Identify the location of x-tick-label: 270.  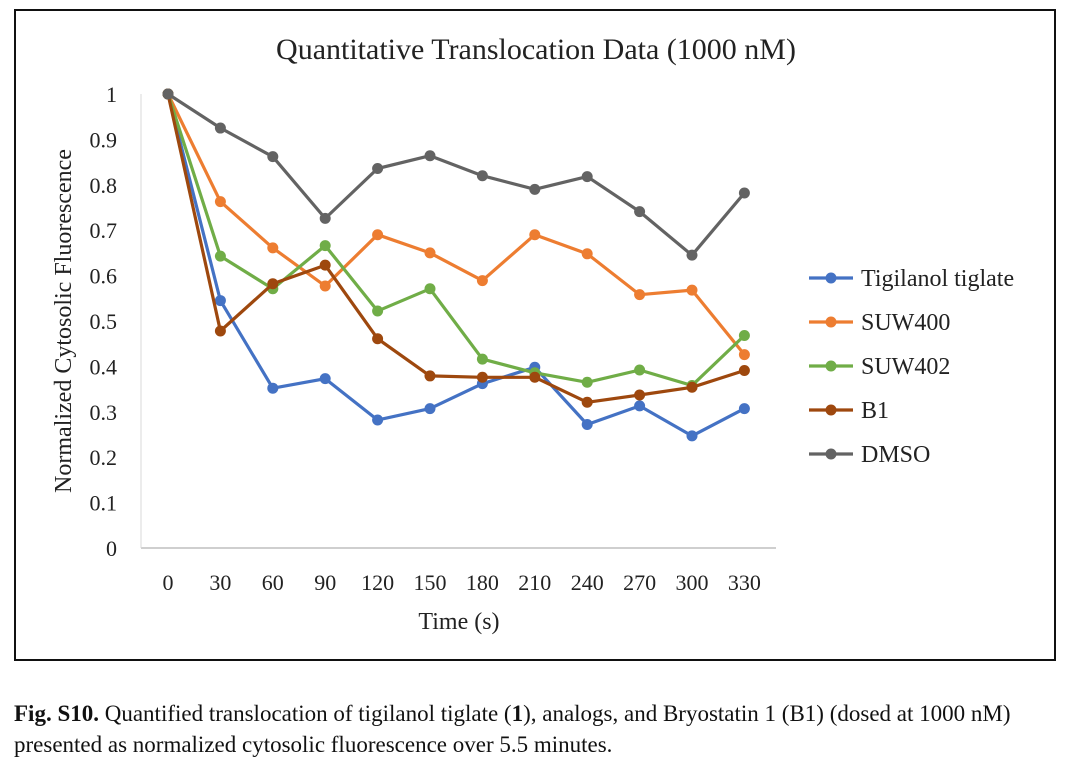
(639, 582).